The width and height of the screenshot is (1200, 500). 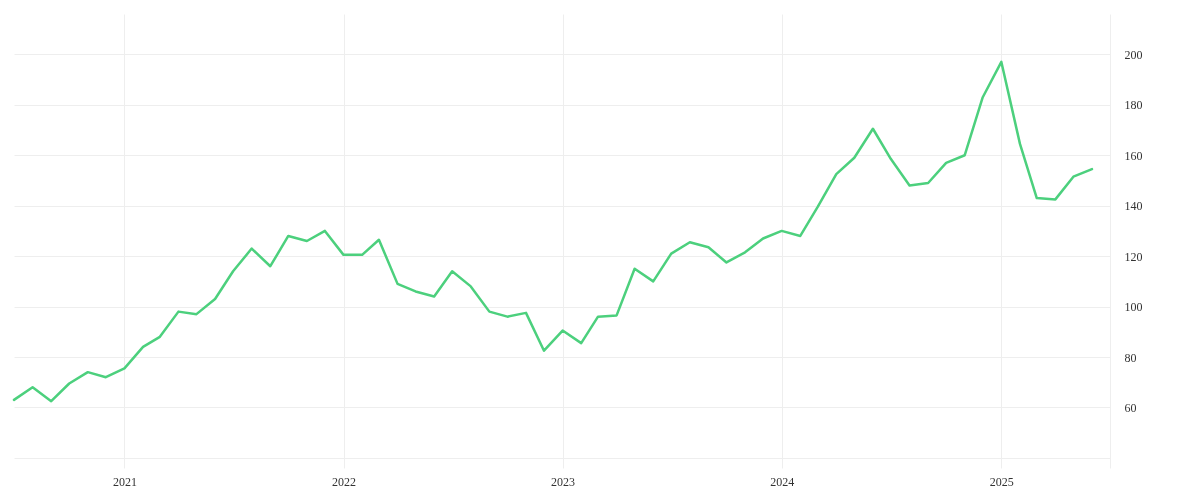 What do you see at coordinates (1133, 206) in the screenshot?
I see `y-tick-label: 140` at bounding box center [1133, 206].